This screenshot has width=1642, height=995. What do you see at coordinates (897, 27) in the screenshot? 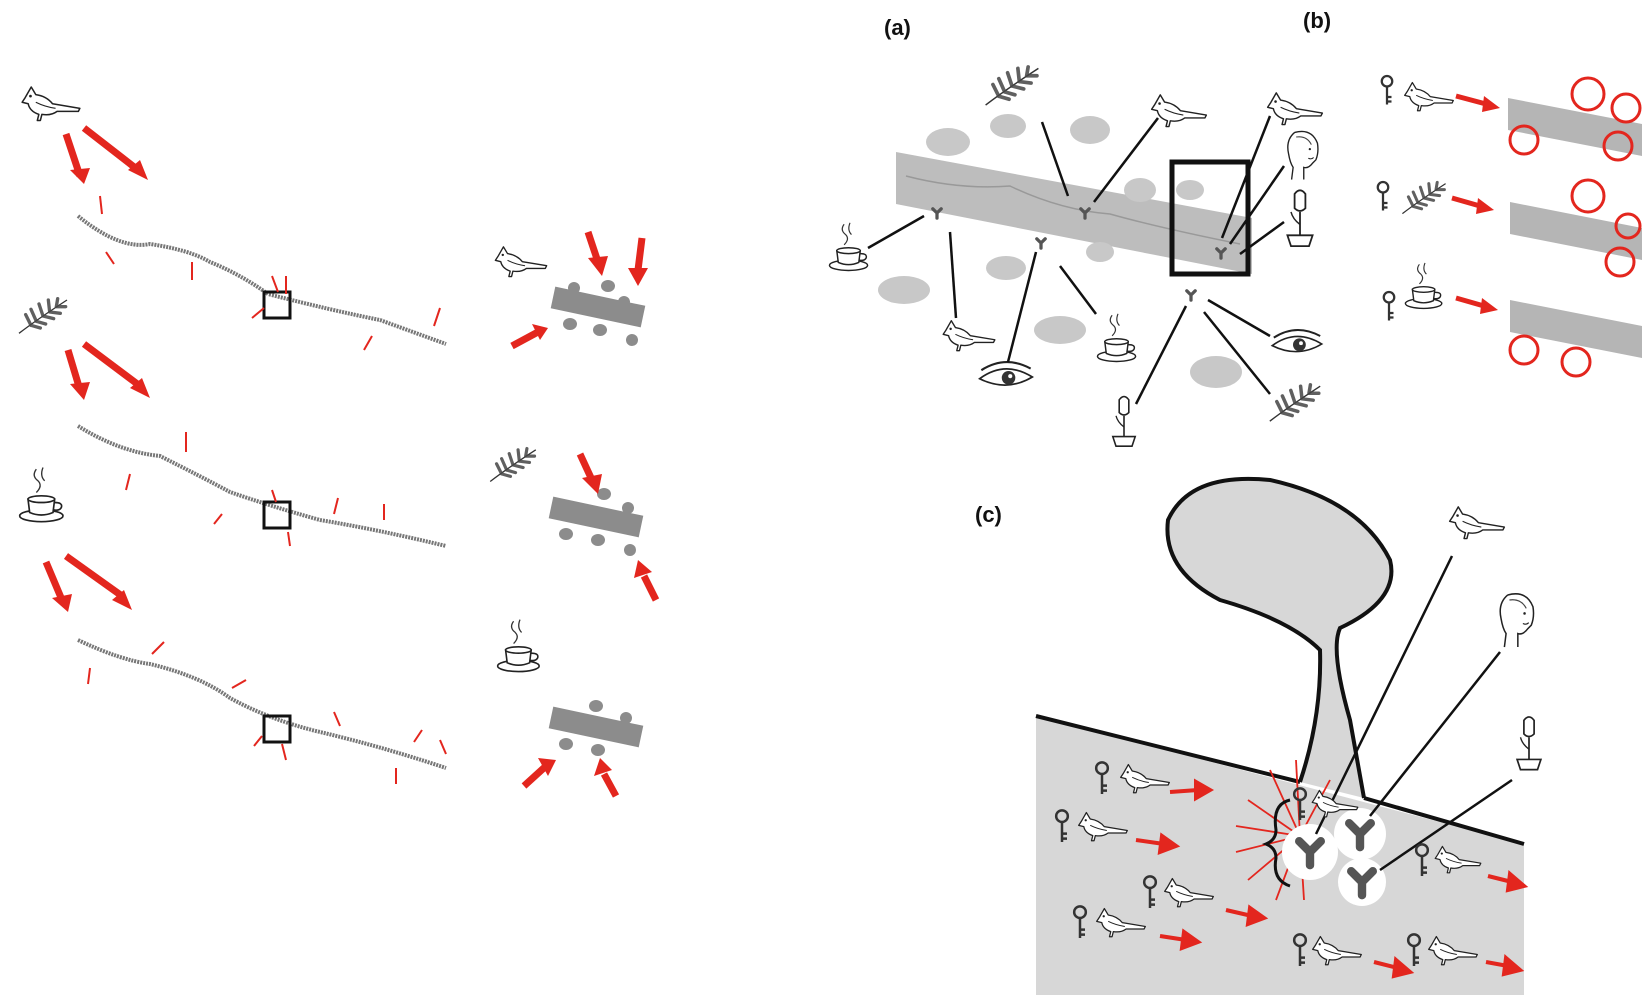
I see `panel-label-a: (a)` at bounding box center [897, 27].